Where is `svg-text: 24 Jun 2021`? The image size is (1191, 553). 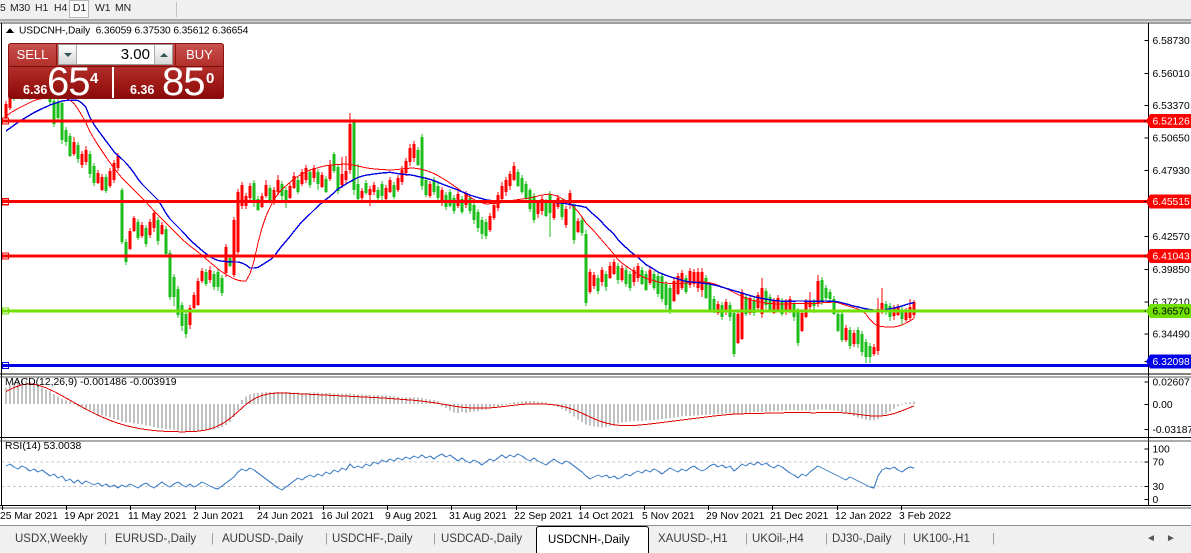 svg-text: 24 Jun 2021 is located at coordinates (285, 516).